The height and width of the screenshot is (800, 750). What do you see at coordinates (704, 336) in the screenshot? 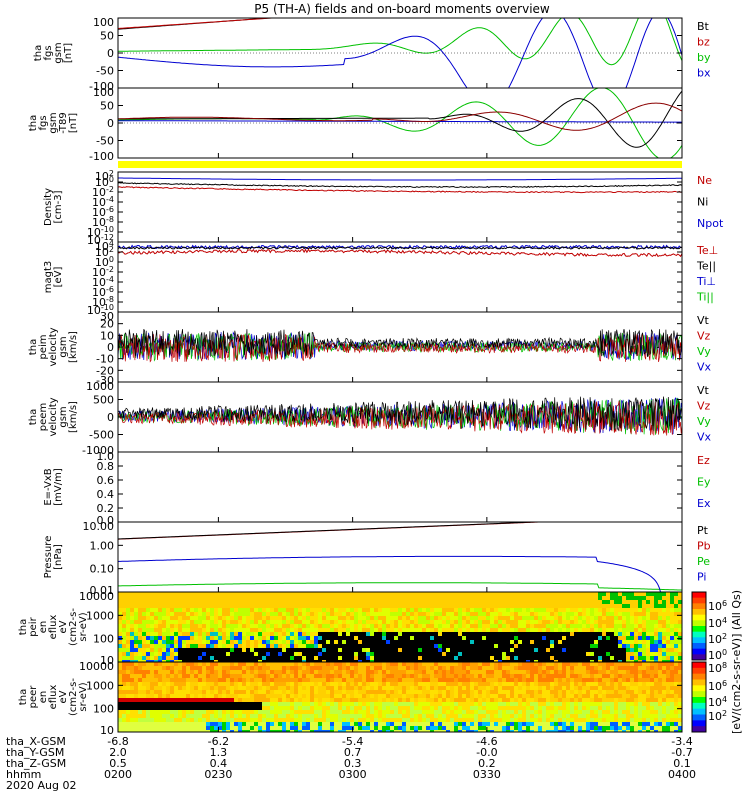
I see `legend-entry: Vz` at bounding box center [704, 336].